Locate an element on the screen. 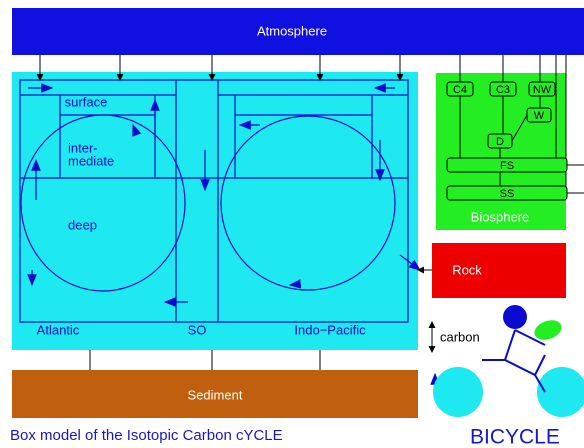 The height and width of the screenshot is (448, 584). bio-box-label: FS is located at coordinates (507, 166).